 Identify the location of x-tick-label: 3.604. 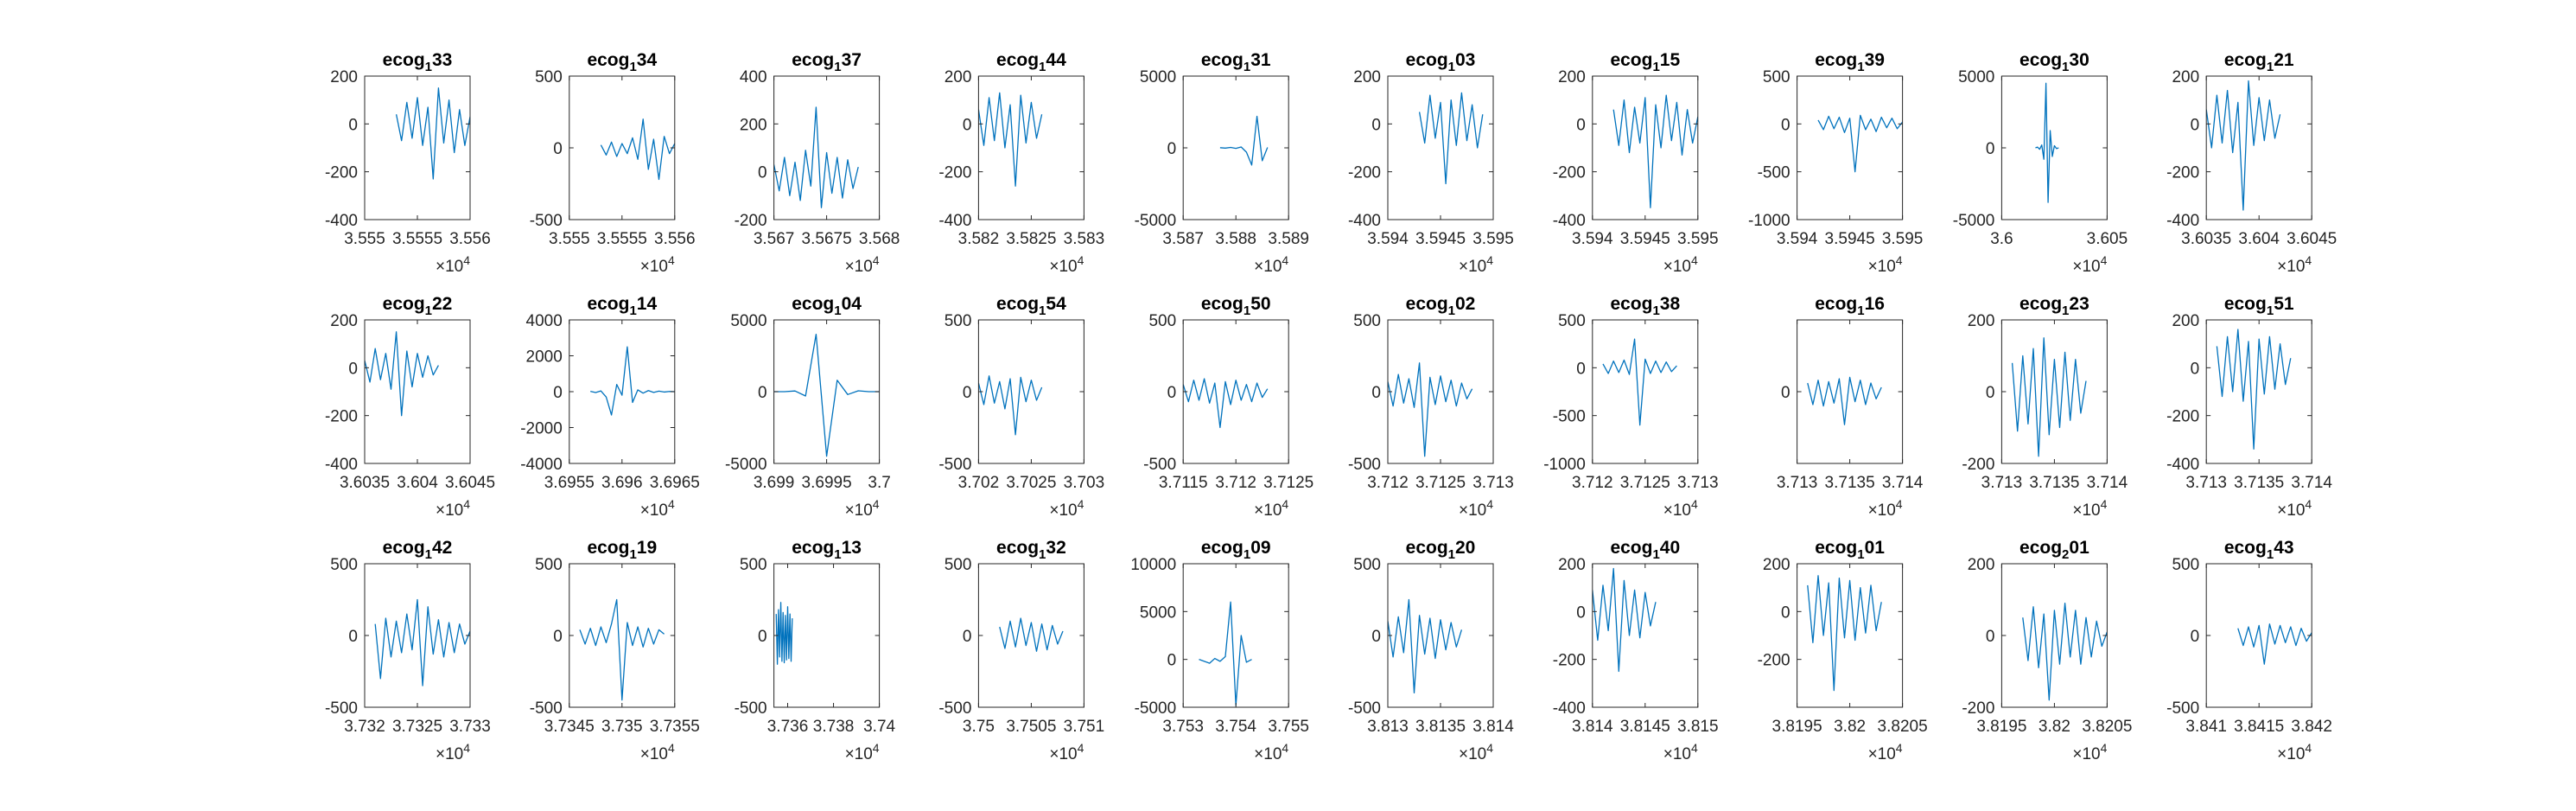
(2259, 239).